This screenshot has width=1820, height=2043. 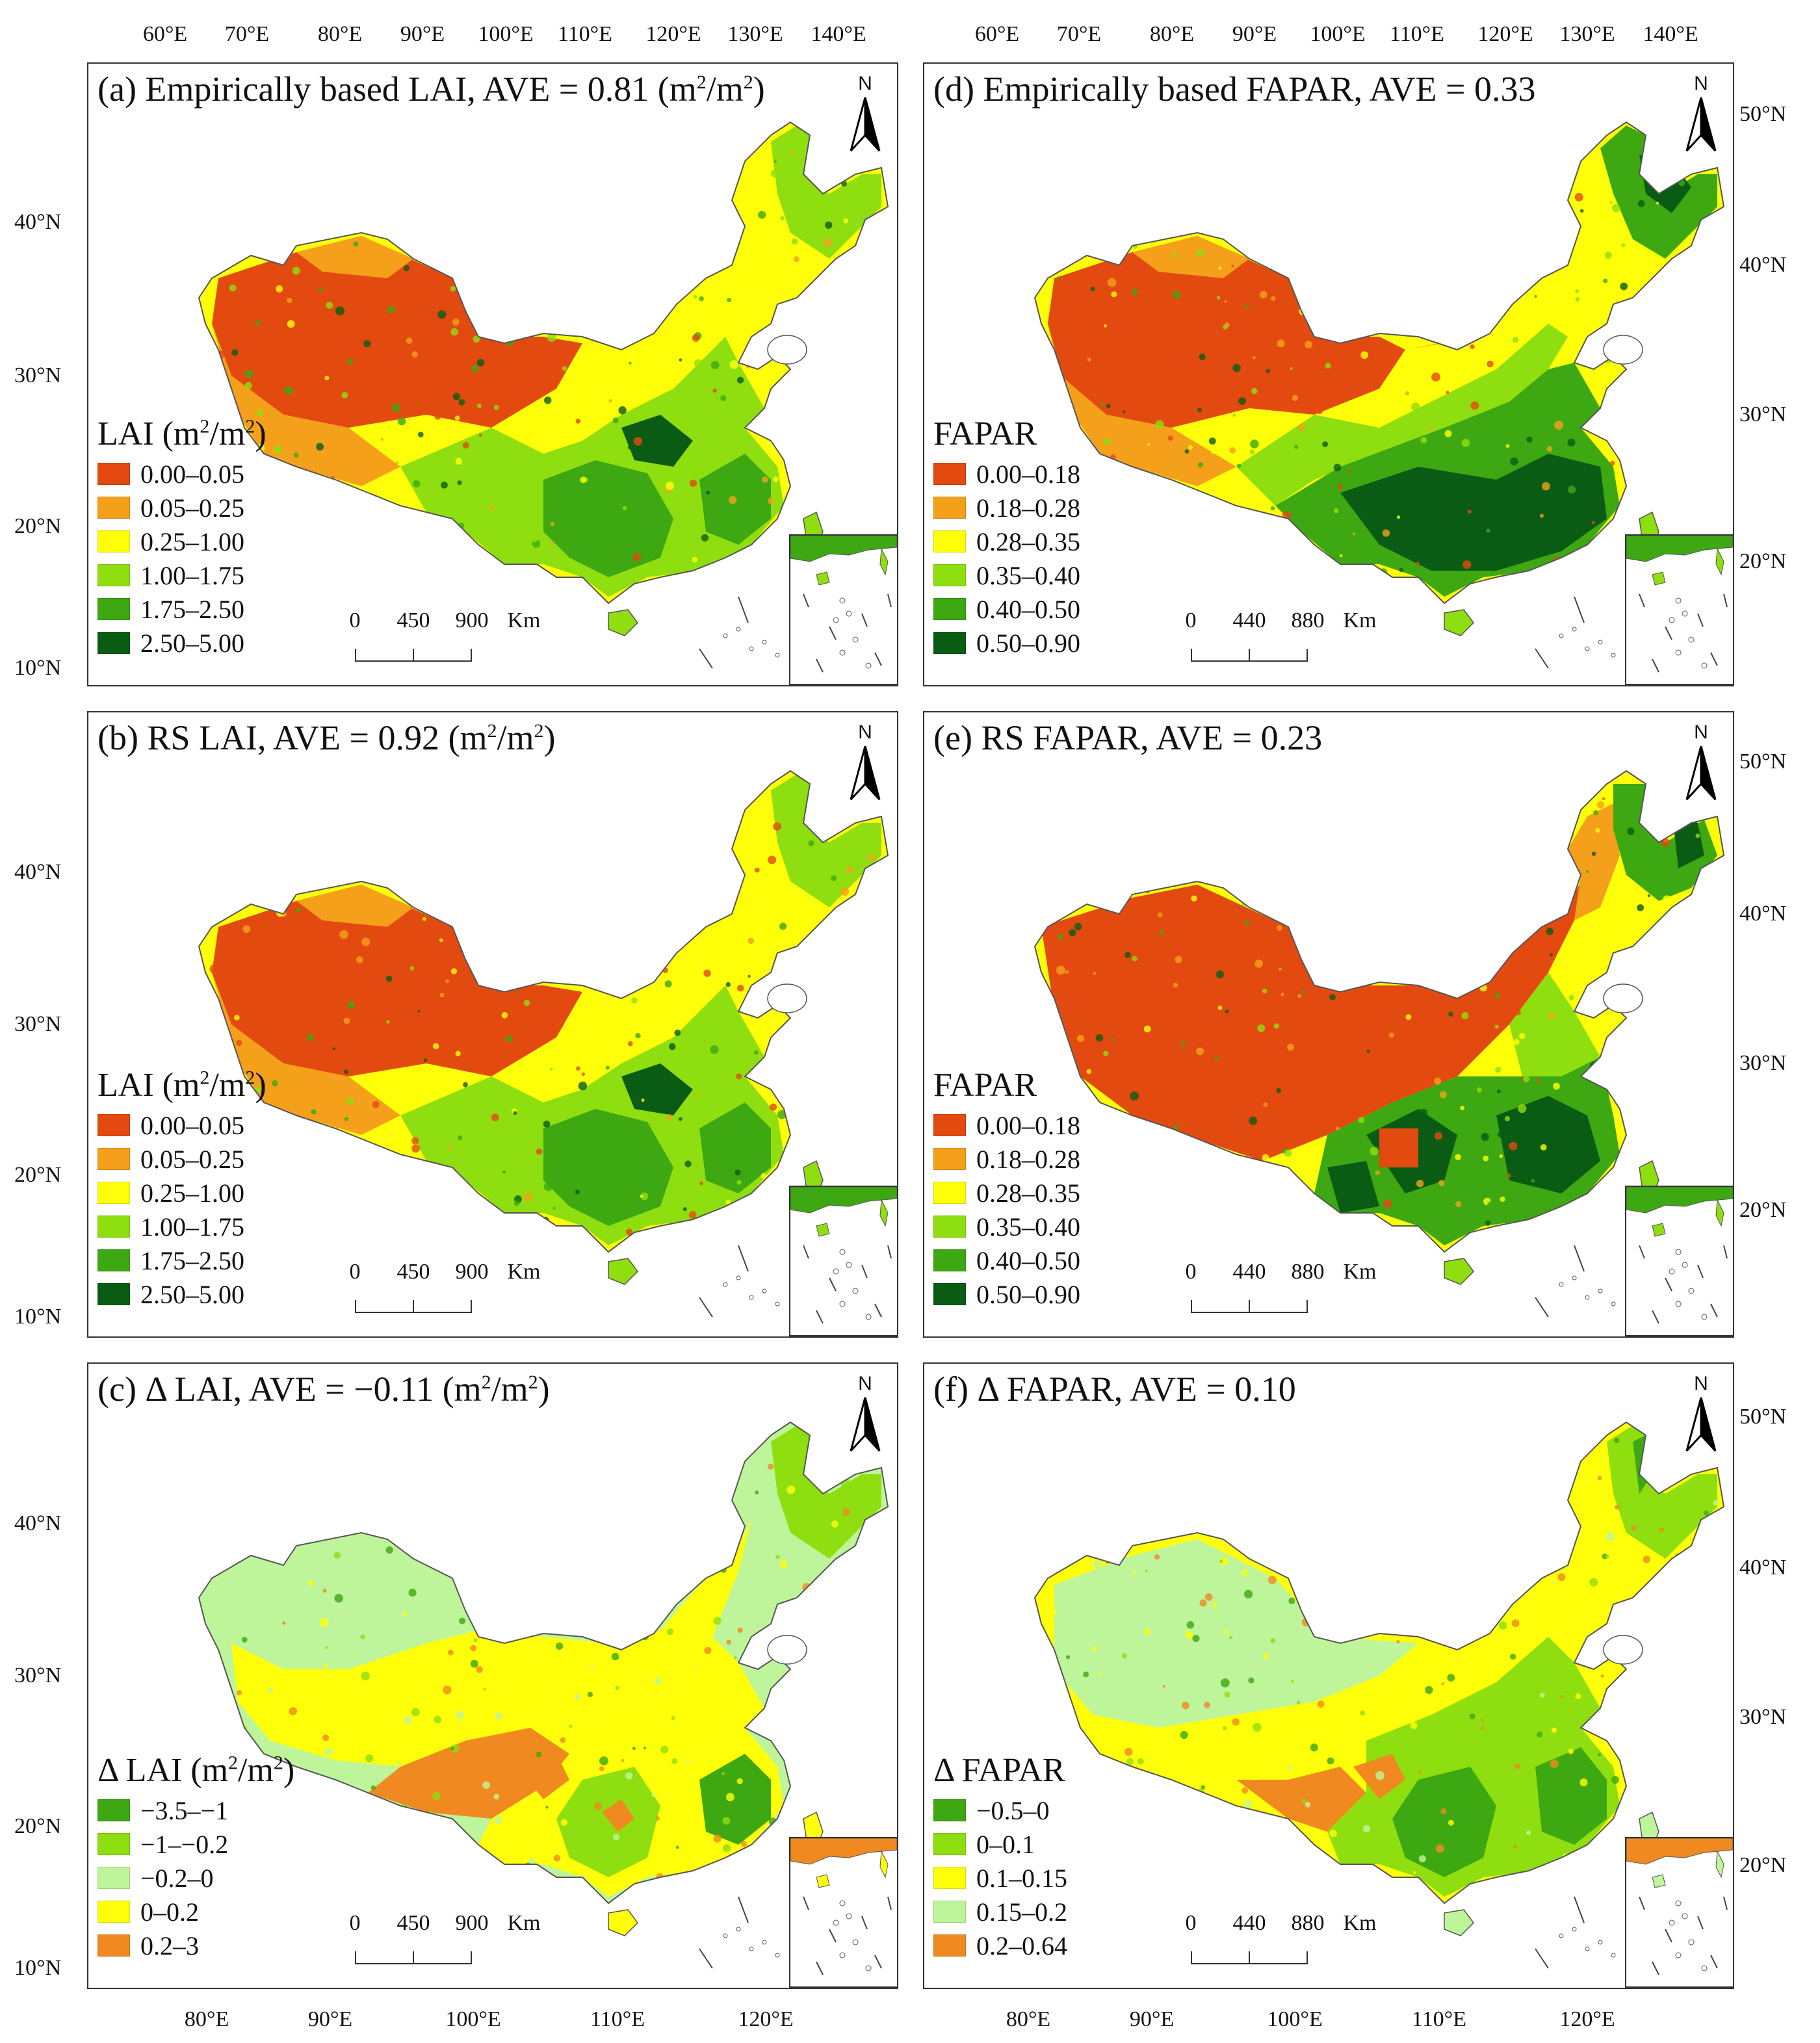 I want to click on north-arrow: N, so click(x=865, y=1415).